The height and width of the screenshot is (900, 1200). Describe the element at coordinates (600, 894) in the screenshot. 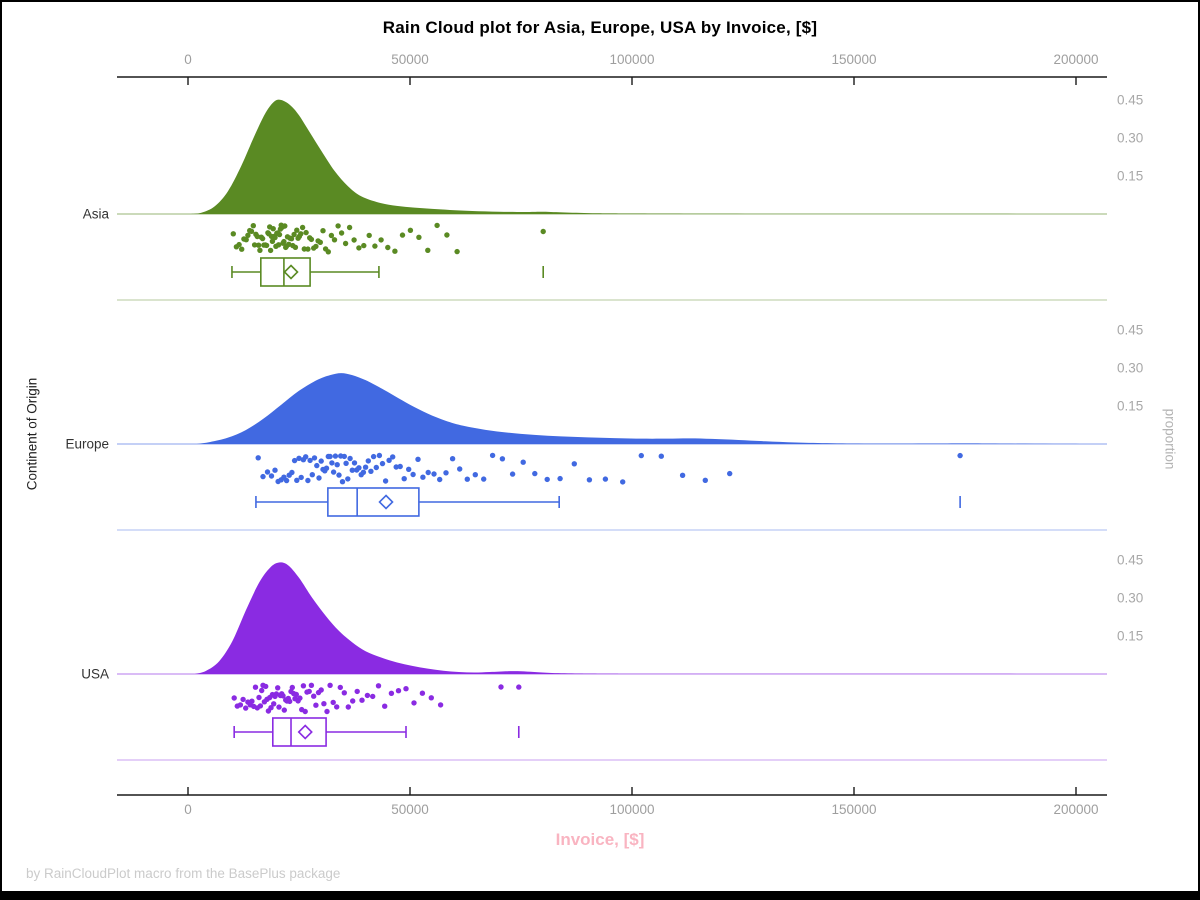

I see `bottom-black-bar` at that location.